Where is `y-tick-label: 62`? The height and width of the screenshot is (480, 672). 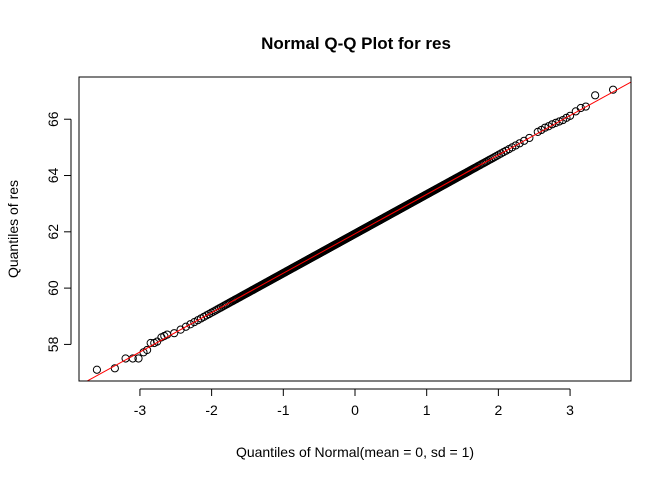 y-tick-label: 62 is located at coordinates (53, 232).